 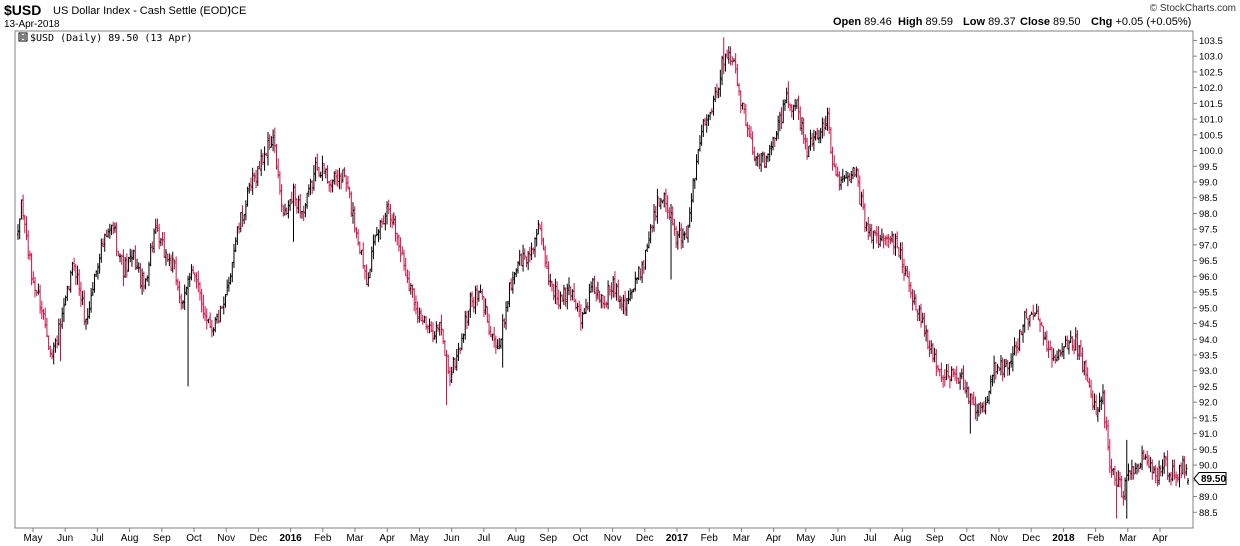 I want to click on last-price-box, so click(x=1210, y=478).